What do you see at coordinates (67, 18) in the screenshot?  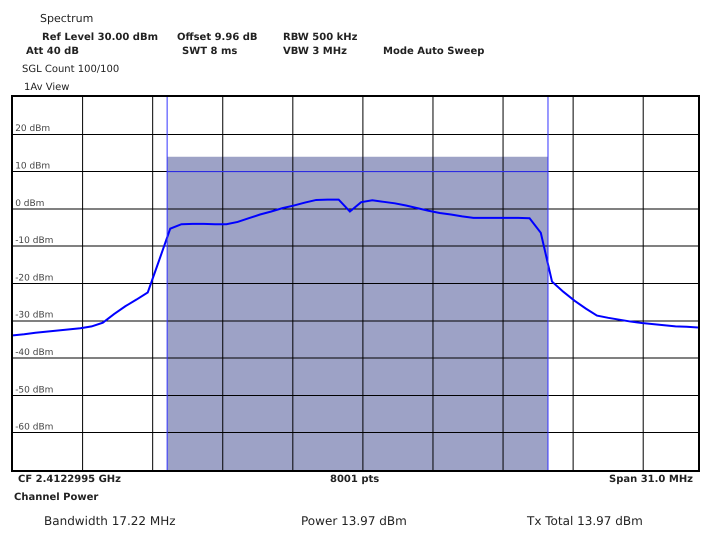 I see `text: Spectrum` at bounding box center [67, 18].